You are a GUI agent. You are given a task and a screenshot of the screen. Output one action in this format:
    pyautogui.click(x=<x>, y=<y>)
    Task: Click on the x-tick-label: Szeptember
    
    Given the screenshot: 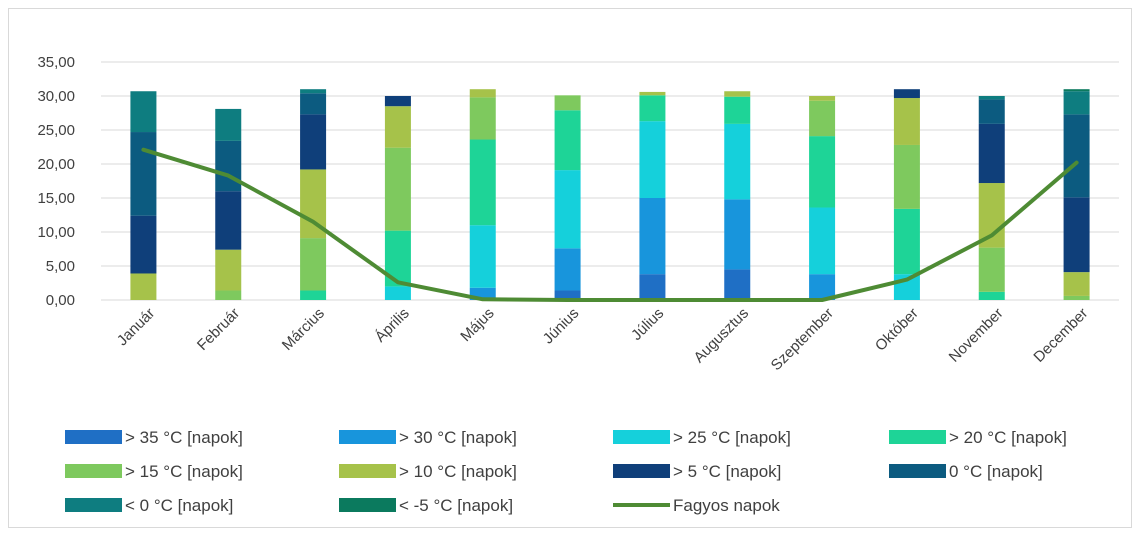 What is the action you would take?
    pyautogui.click(x=802, y=339)
    